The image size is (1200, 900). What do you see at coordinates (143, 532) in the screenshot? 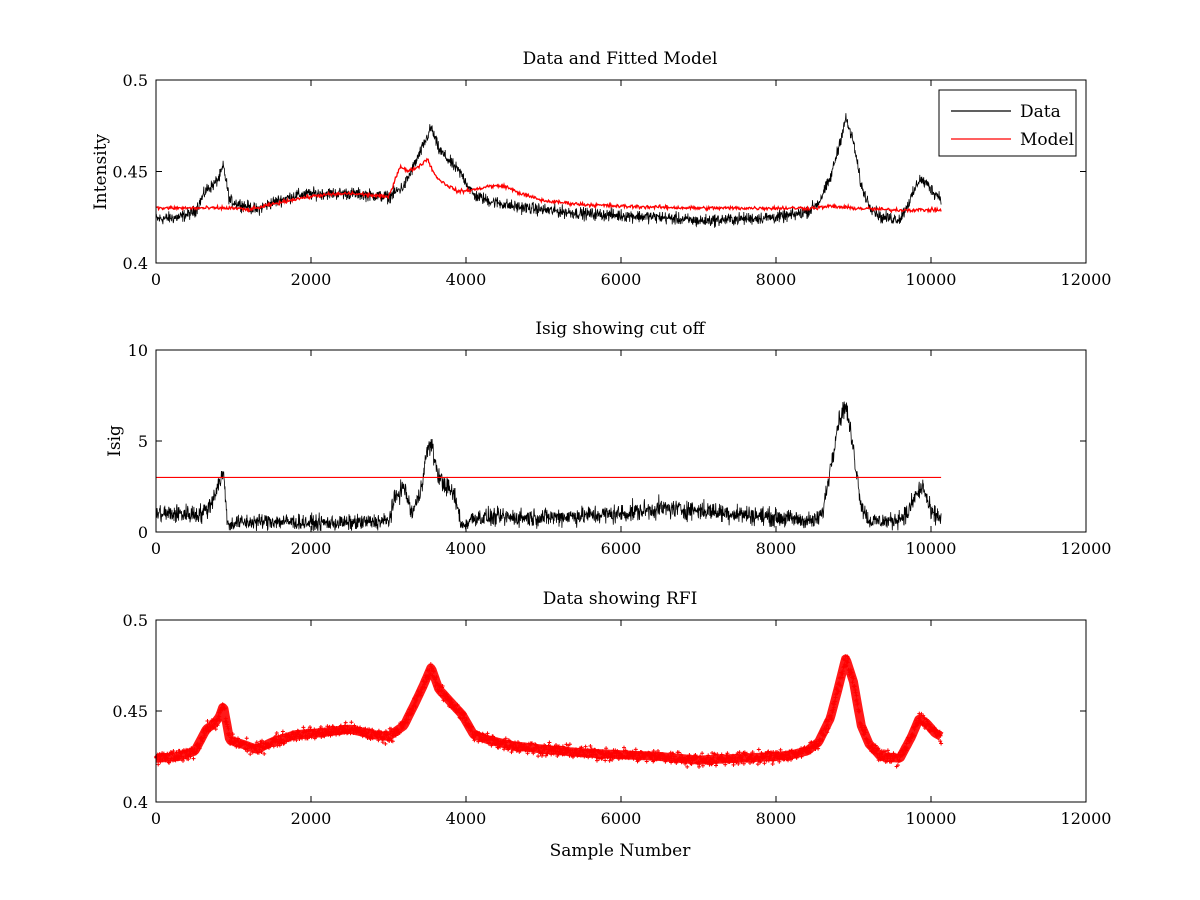
I see `y-tick-label: 0` at bounding box center [143, 532].